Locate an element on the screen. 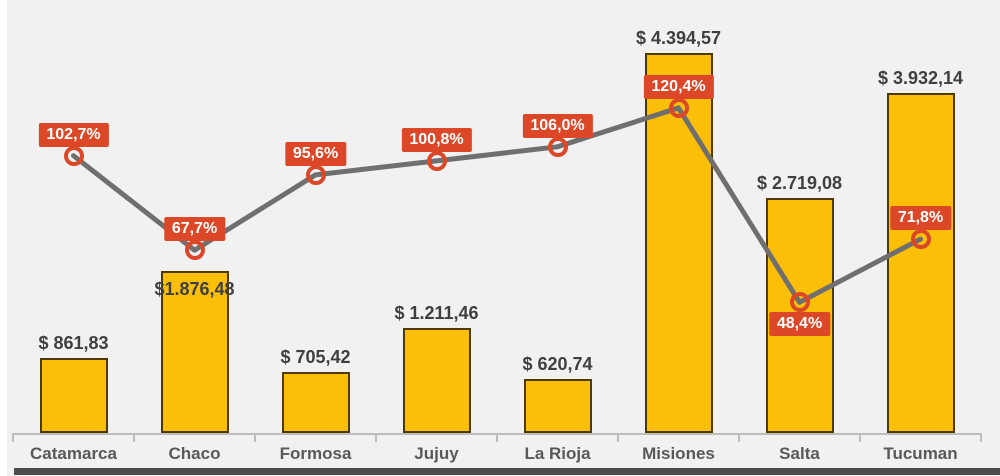 The height and width of the screenshot is (476, 1000). bar-value-label: $ 705,42 is located at coordinates (315, 357).